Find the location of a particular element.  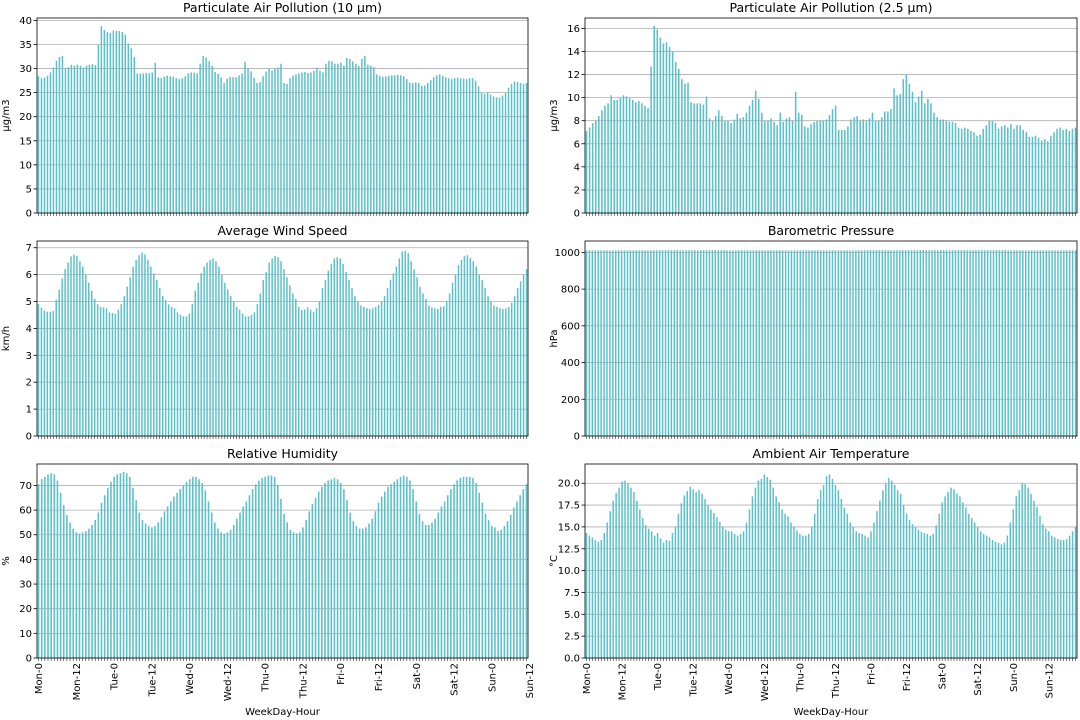

y-tick-label: 2.5 is located at coordinates (572, 637).